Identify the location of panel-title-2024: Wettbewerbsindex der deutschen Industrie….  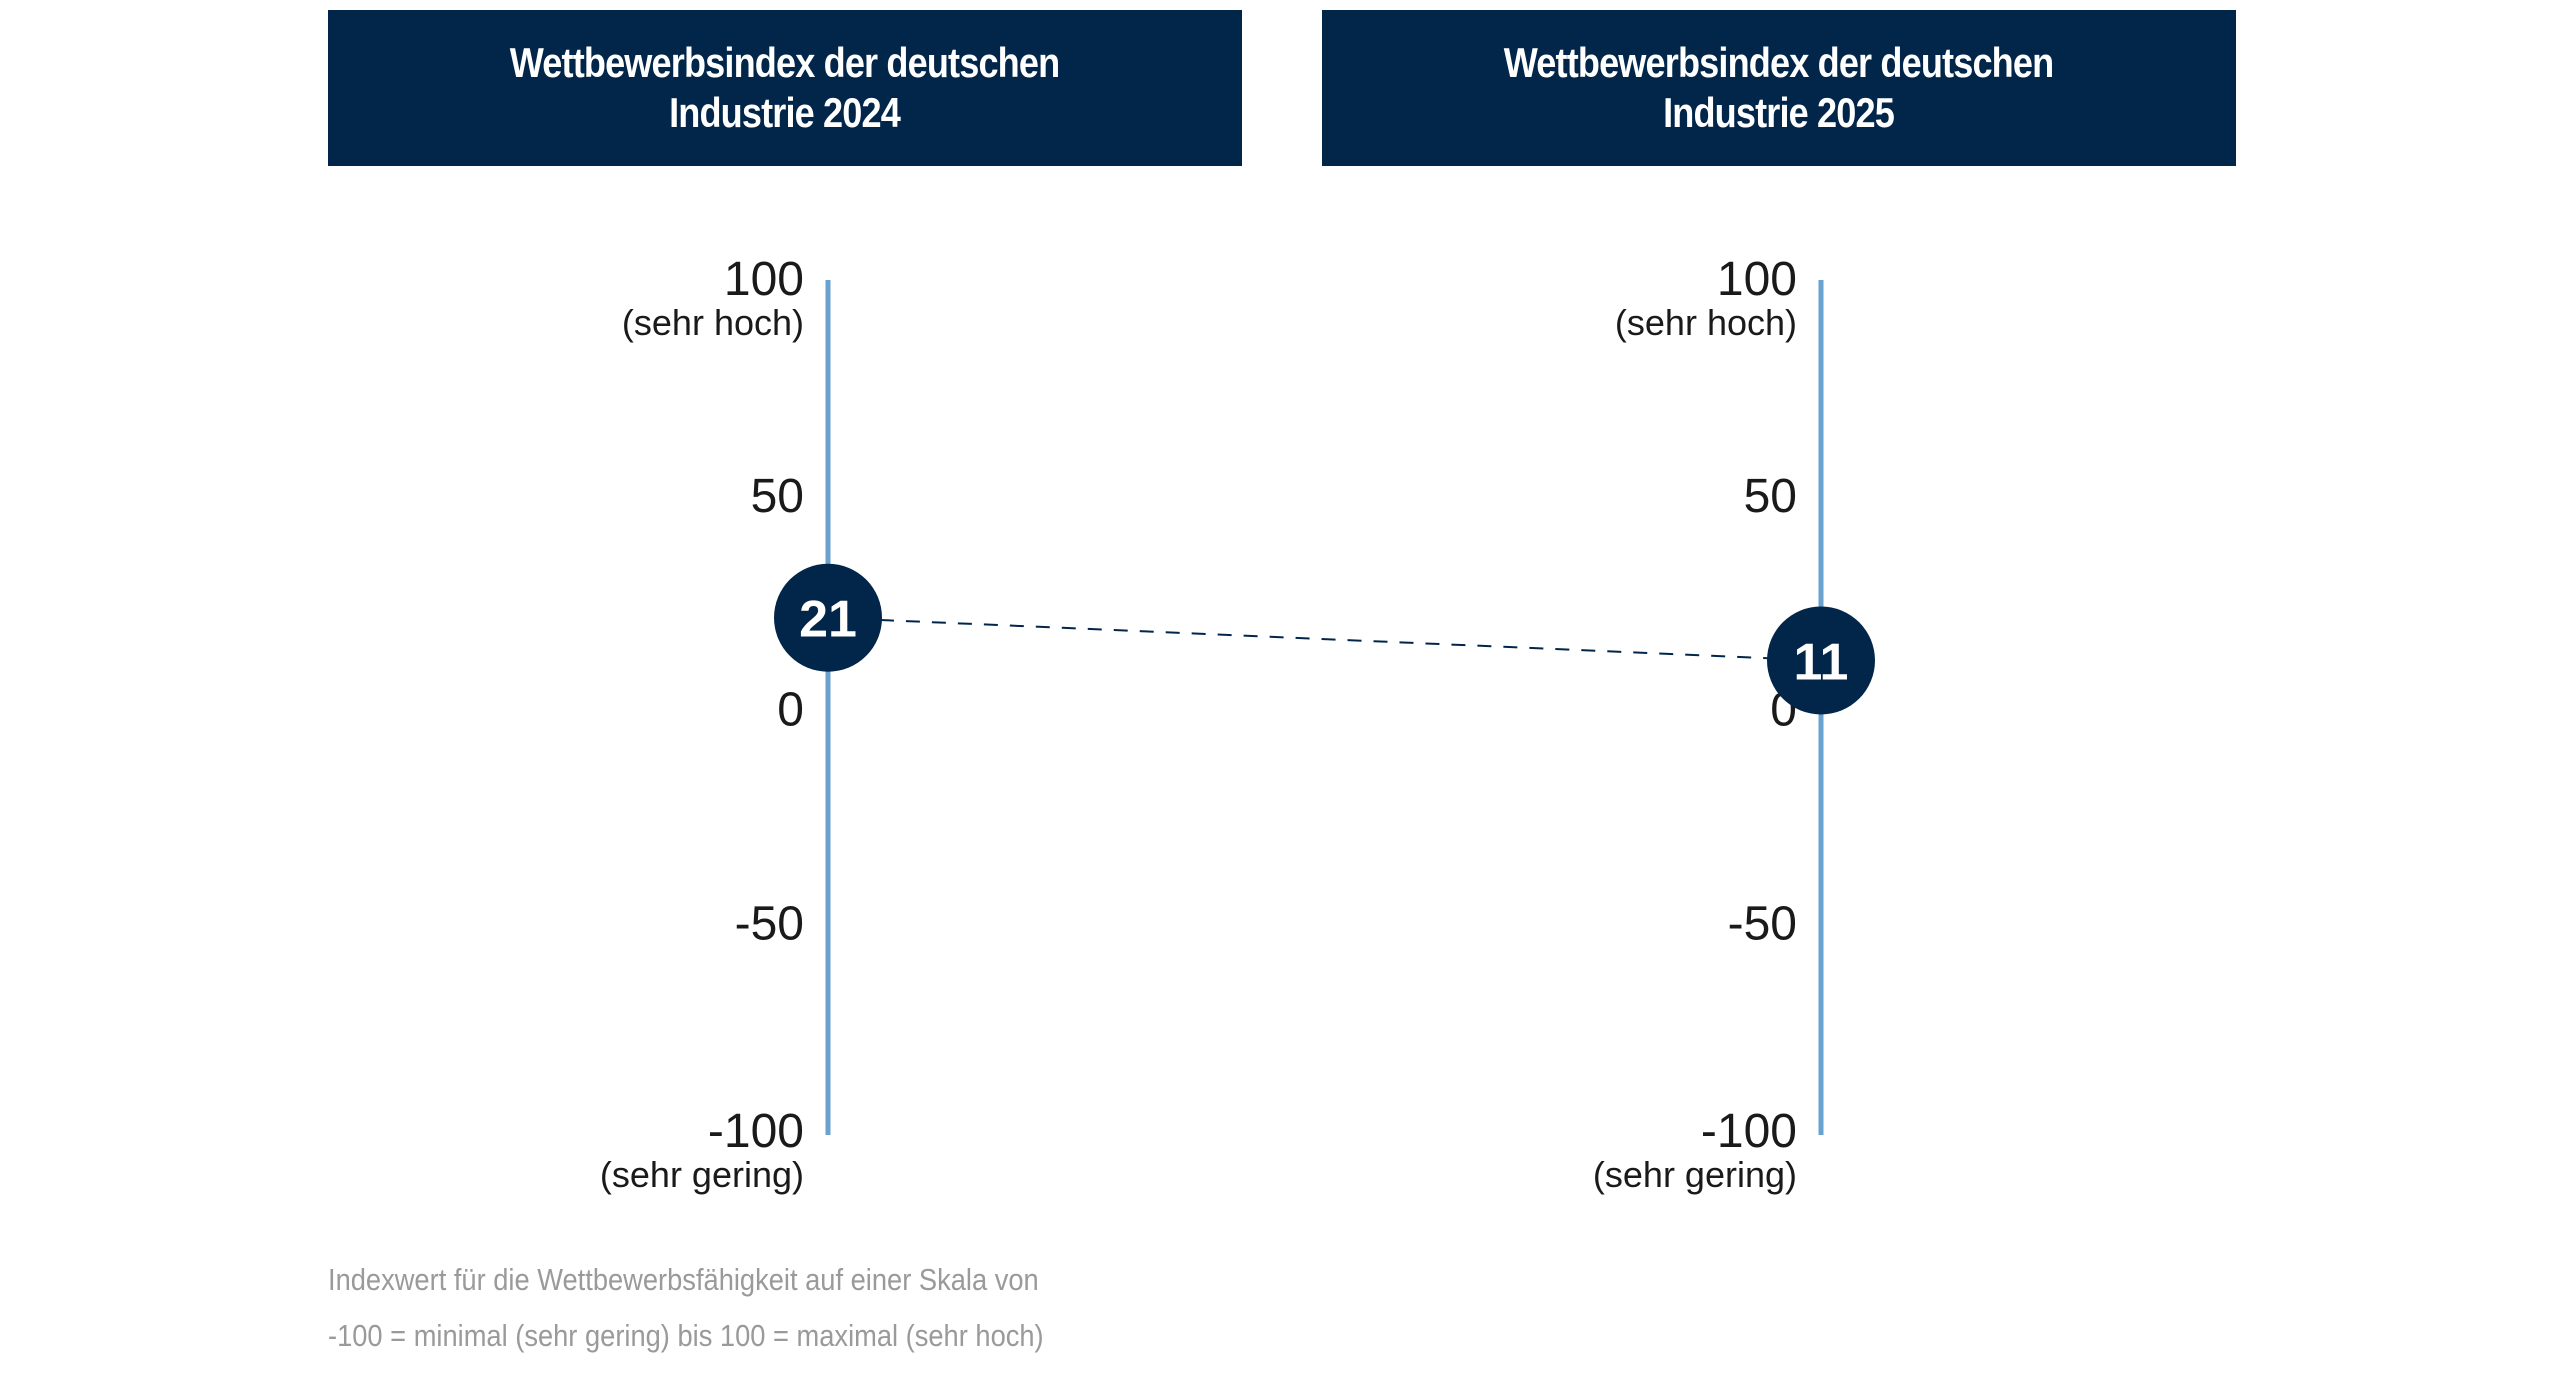
(785, 88).